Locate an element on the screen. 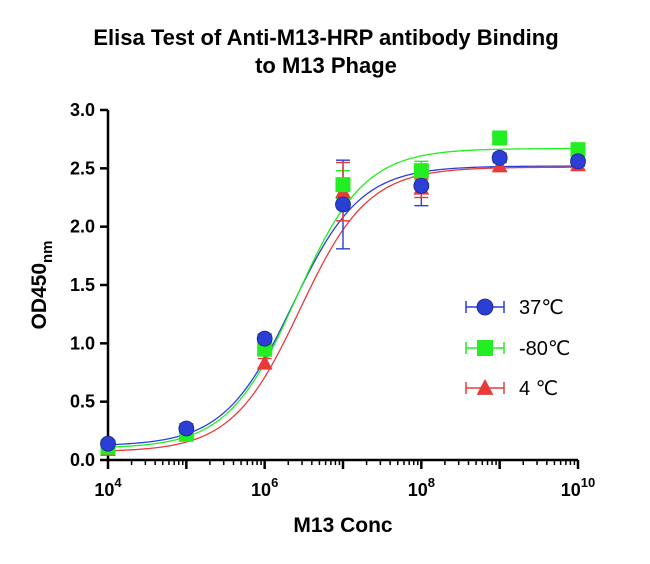  y-tick-label: 2.5 is located at coordinates (82, 168).